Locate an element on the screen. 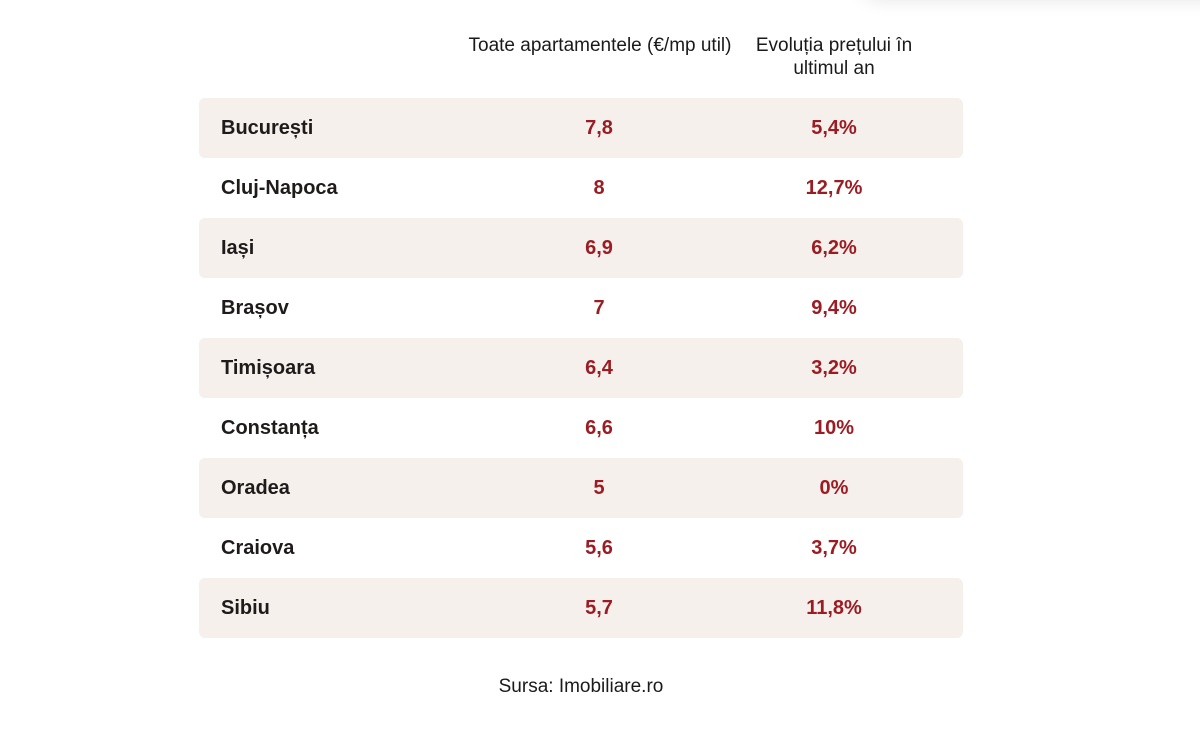 Image resolution: width=1200 pixels, height=734 pixels. price-cell: 5,7 is located at coordinates (599, 608).